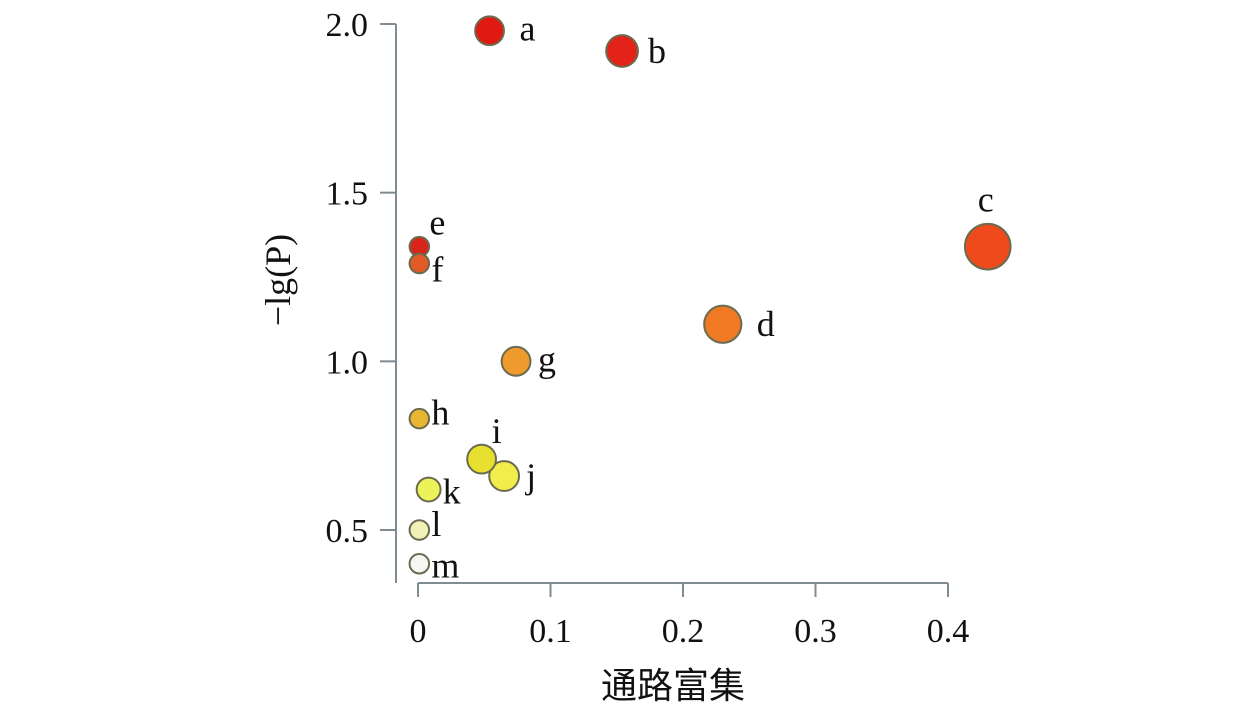 This screenshot has height=712, width=1260. Describe the element at coordinates (528, 29) in the screenshot. I see `point-label-a: a` at that location.